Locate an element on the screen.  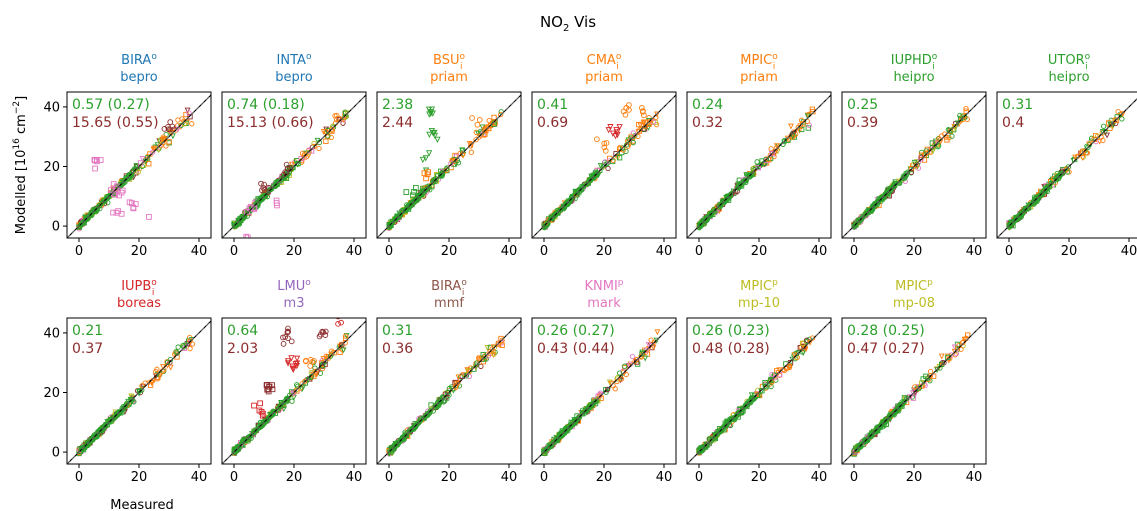
panel-title-name: UTORo i is located at coordinates (1069, 62).